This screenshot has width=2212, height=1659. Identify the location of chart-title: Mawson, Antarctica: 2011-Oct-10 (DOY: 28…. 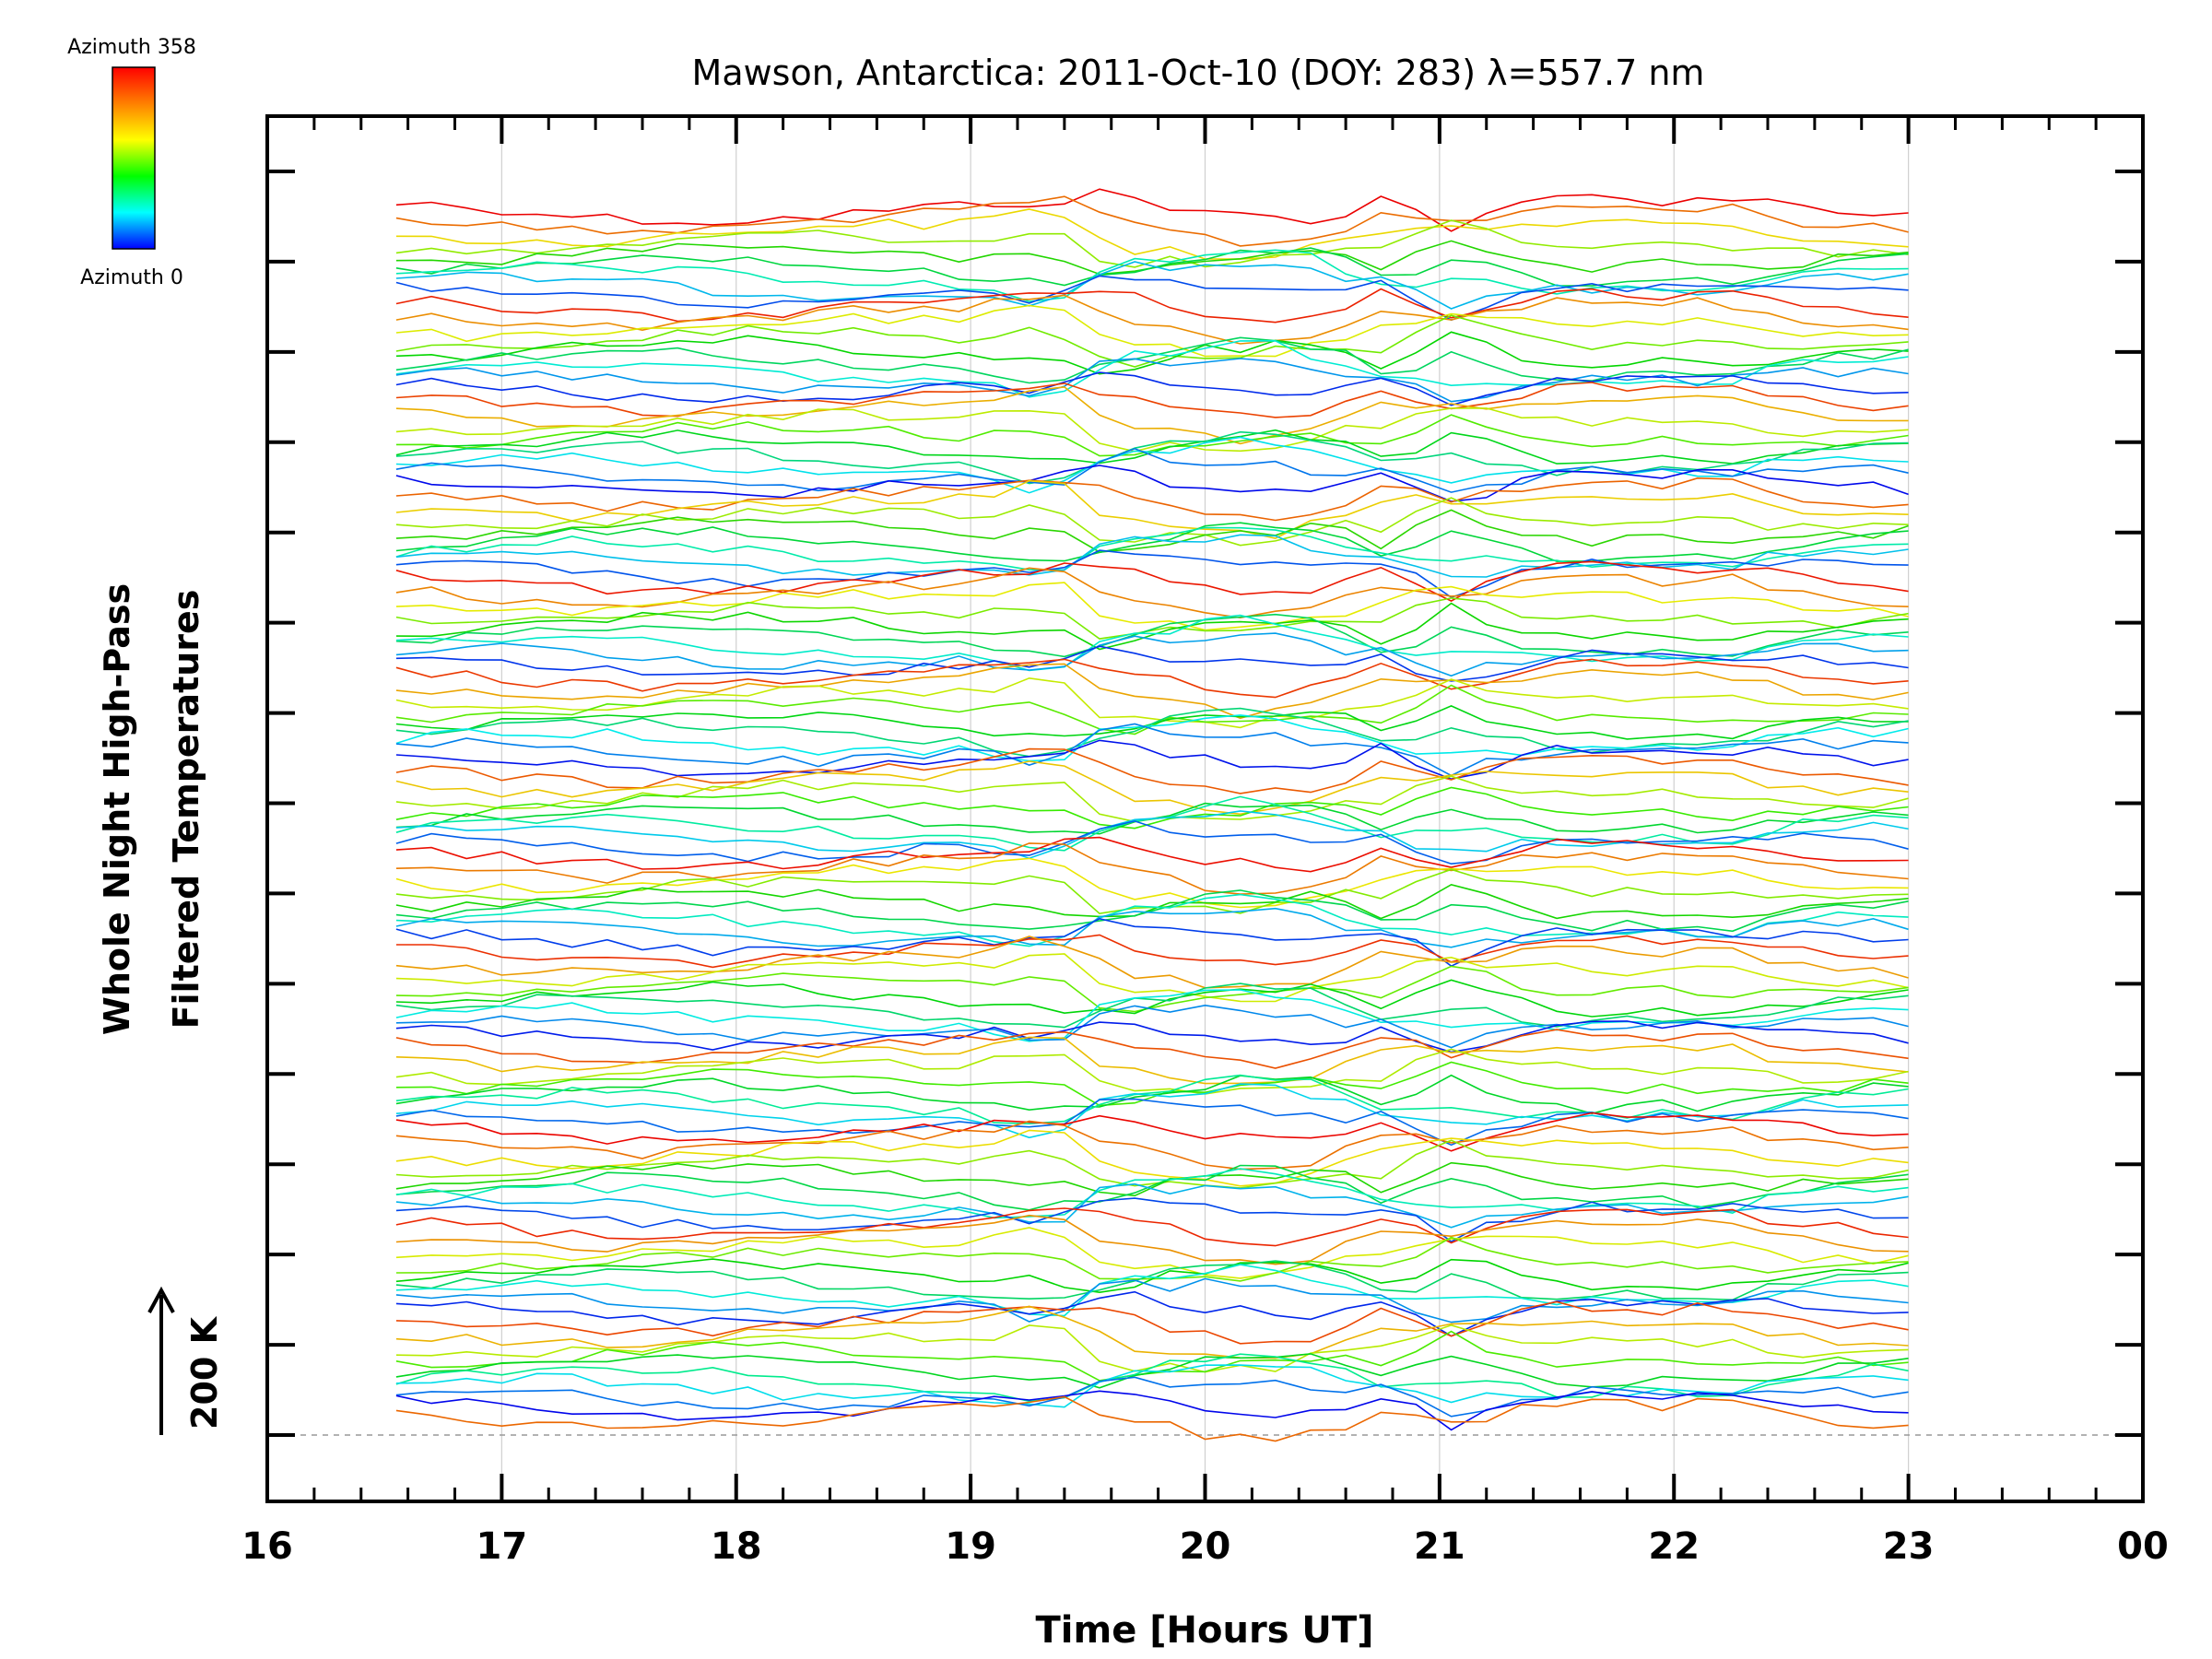
(1198, 73).